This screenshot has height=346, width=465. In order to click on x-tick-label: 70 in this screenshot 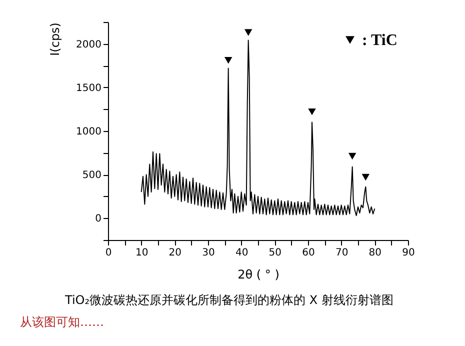, I will do `click(341, 253)`.